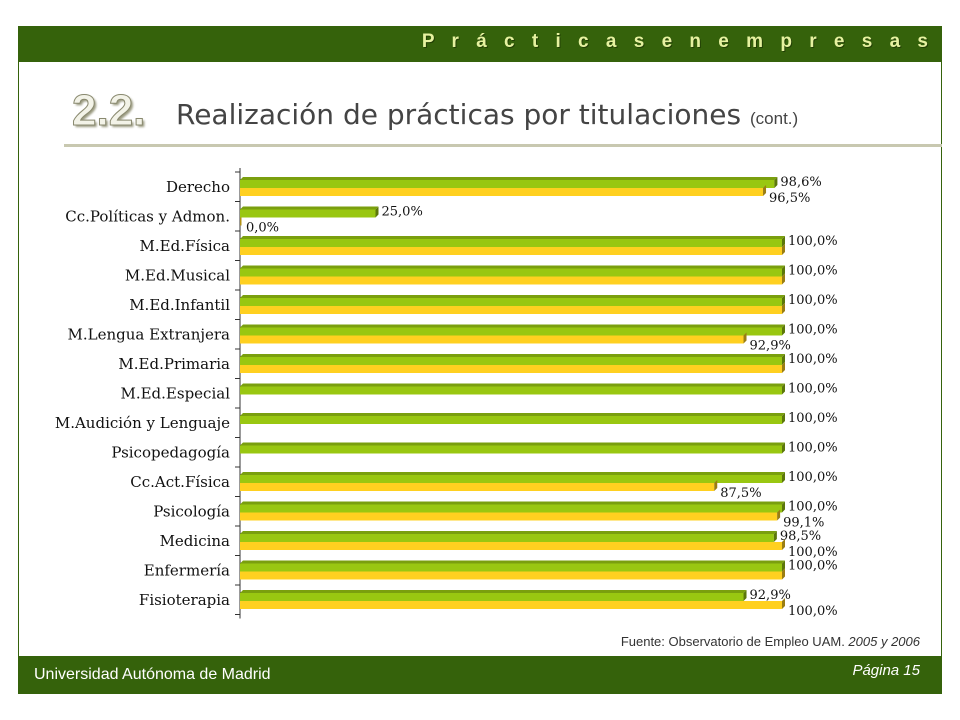 The height and width of the screenshot is (720, 960). What do you see at coordinates (734, 641) in the screenshot?
I see `source-text: Fuente: Observatorio de Empleo UAM.` at bounding box center [734, 641].